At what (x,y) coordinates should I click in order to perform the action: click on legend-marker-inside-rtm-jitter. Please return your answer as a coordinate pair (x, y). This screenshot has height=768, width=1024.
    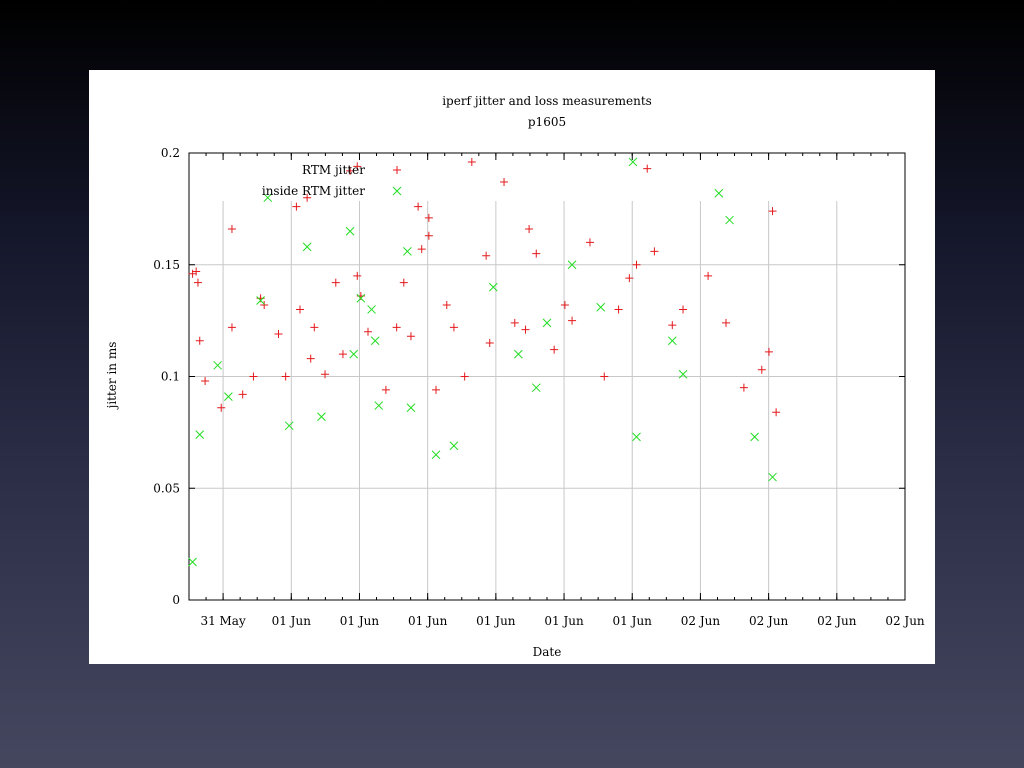
    Looking at the image, I should click on (397, 191).